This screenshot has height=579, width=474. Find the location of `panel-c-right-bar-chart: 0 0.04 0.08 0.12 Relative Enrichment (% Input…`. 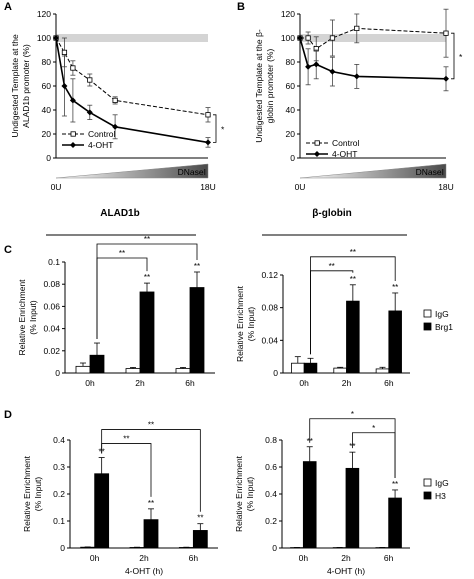

panel-c-right-bar-chart: 0 0.04 0.08 0.12 Relative Enrichment (% Input… is located at coordinates (344, 318).